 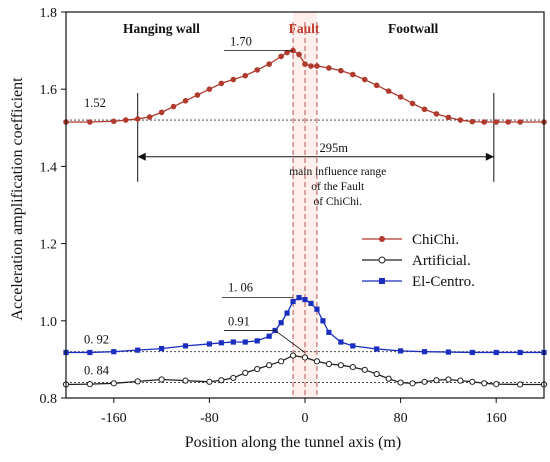 I want to click on y-tick-label: 1.8, so click(x=49, y=13).